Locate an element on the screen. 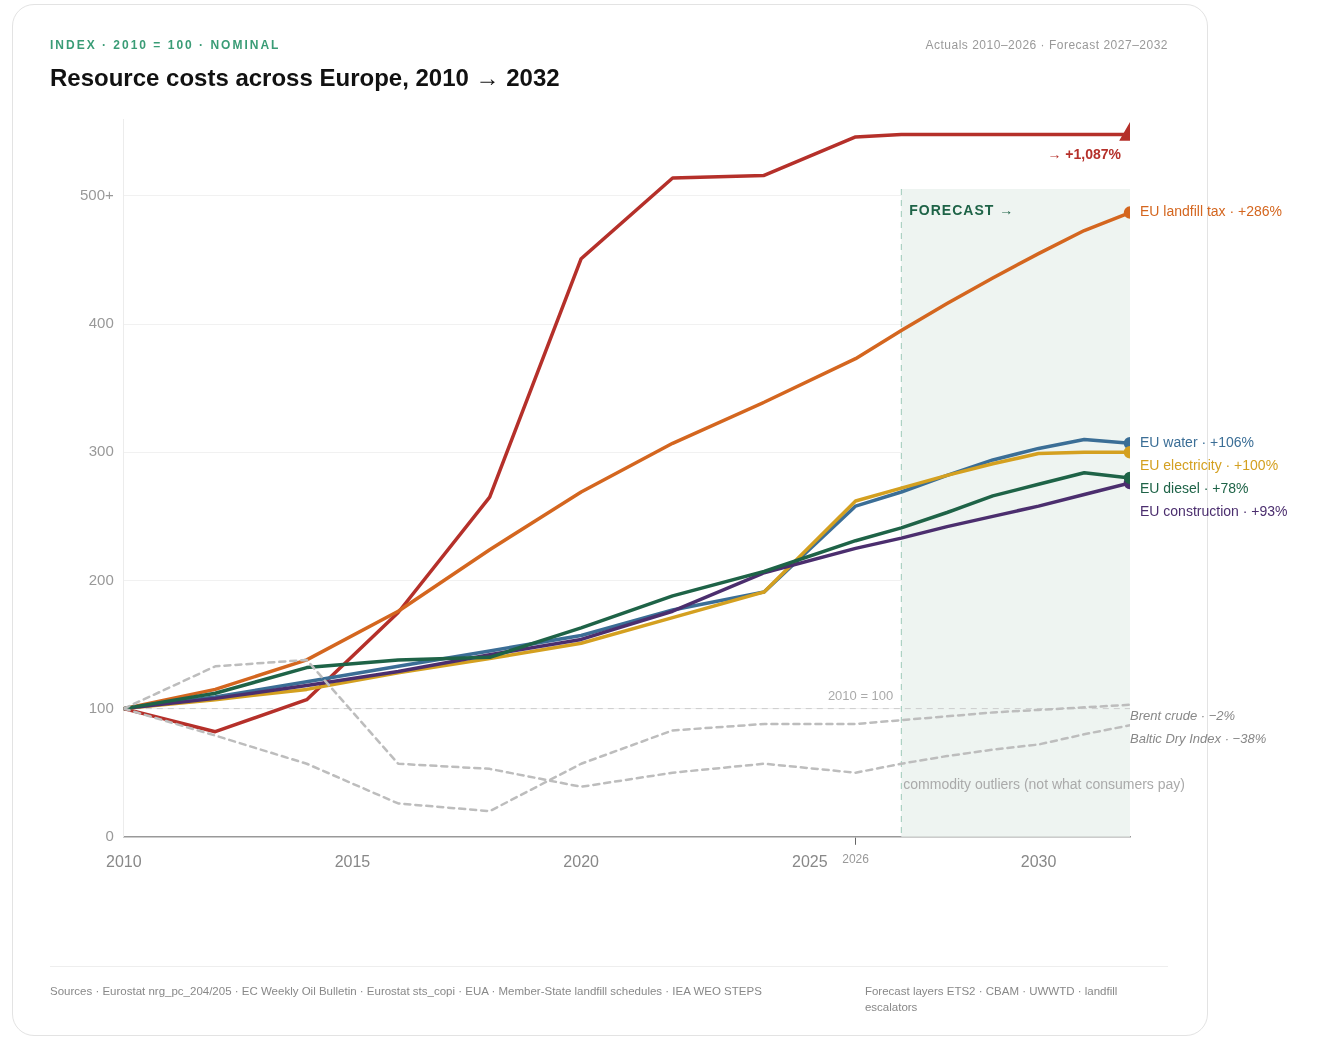 Image resolution: width=1318 pixels, height=1039 pixels. chart-subtitle: INDEX · 2010 = 100 · NOMINAL is located at coordinates (165, 45).